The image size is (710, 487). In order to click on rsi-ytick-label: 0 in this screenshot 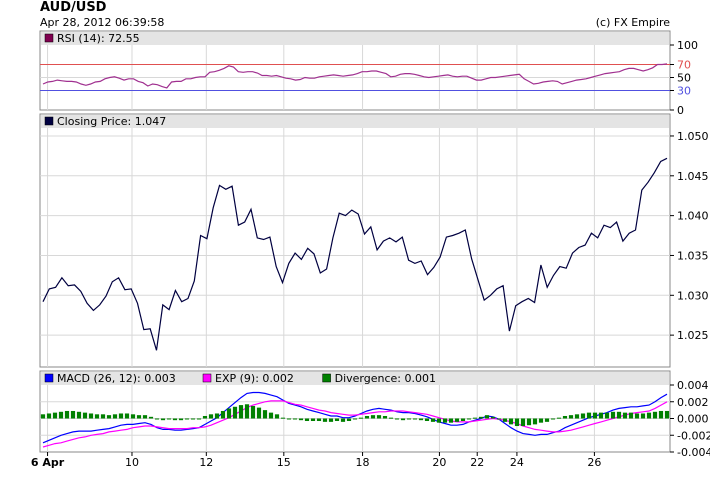, I will do `click(680, 110)`.